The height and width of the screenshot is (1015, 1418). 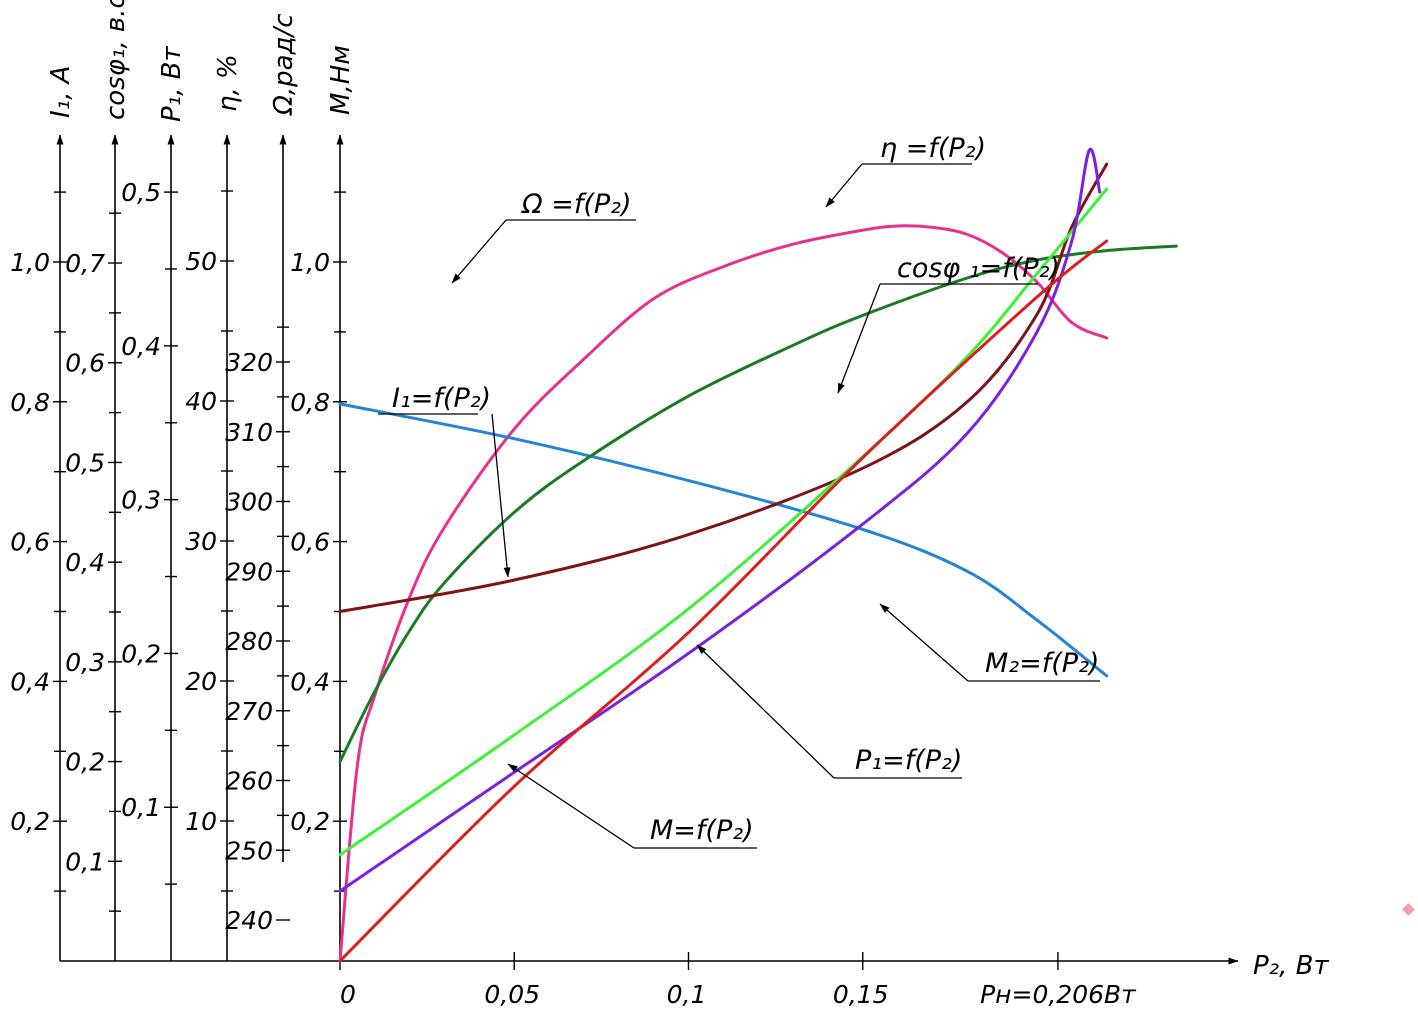 I want to click on y-tick-label-P1: 0,1, so click(x=141, y=807).